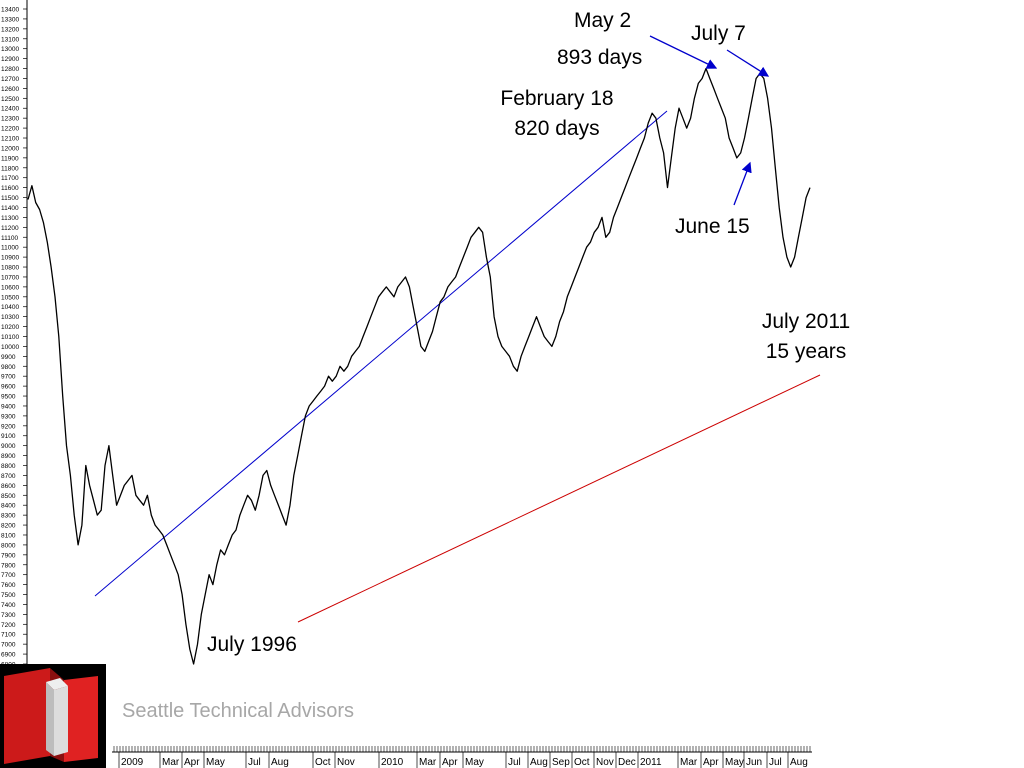  Describe the element at coordinates (8, 635) in the screenshot. I see `y-tick-label: 7100` at that location.